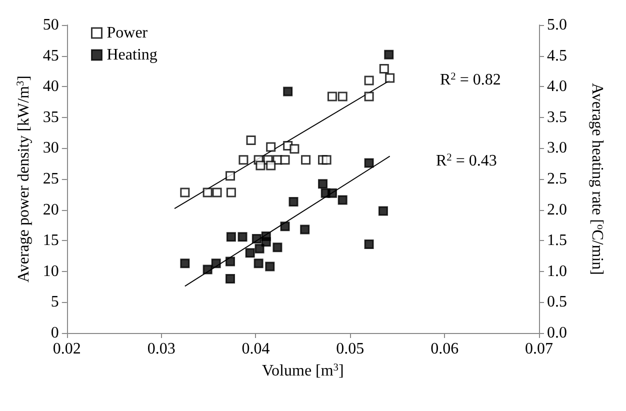 The width and height of the screenshot is (626, 411). What do you see at coordinates (444, 349) in the screenshot?
I see `x-tick-label: 0.06` at bounding box center [444, 349].